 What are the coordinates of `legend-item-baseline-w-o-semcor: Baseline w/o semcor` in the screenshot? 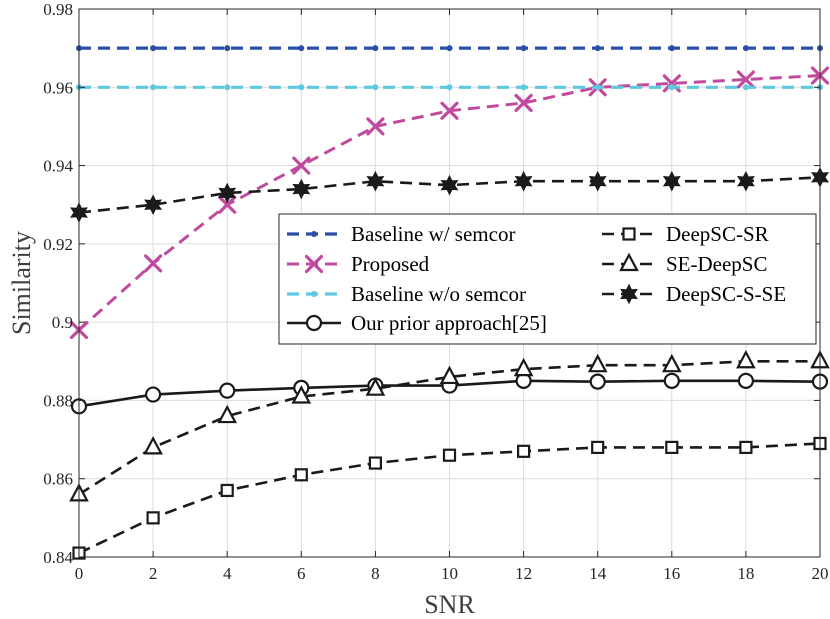 It's located at (406, 294).